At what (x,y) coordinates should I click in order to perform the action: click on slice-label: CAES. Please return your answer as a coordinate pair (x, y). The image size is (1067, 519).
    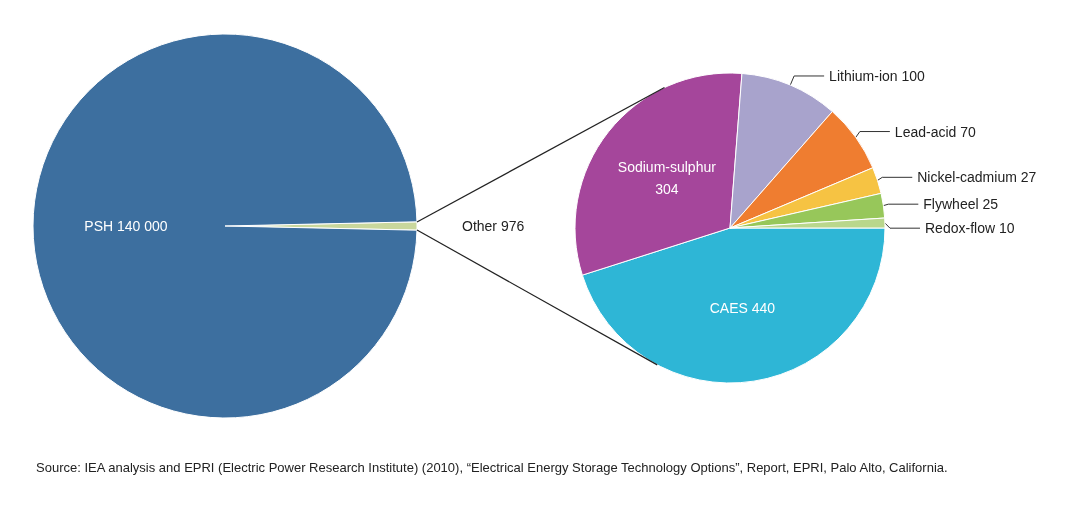
    Looking at the image, I should click on (728, 307).